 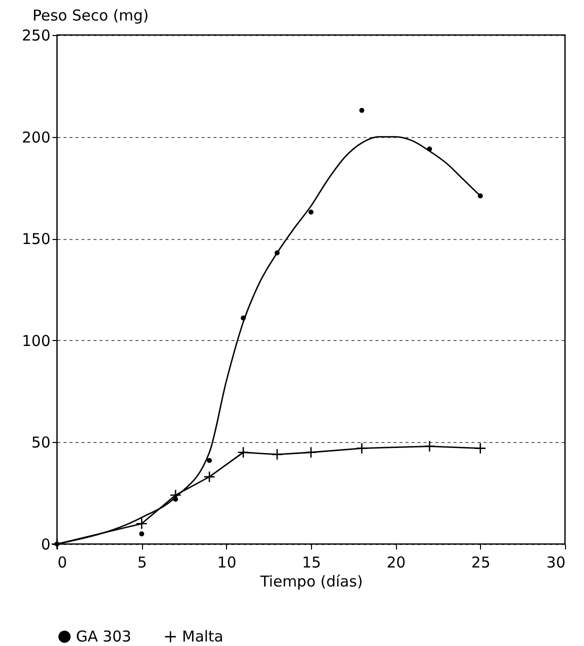 What do you see at coordinates (90, 15) in the screenshot?
I see `y-axis-title: Peso Seco (mg)` at bounding box center [90, 15].